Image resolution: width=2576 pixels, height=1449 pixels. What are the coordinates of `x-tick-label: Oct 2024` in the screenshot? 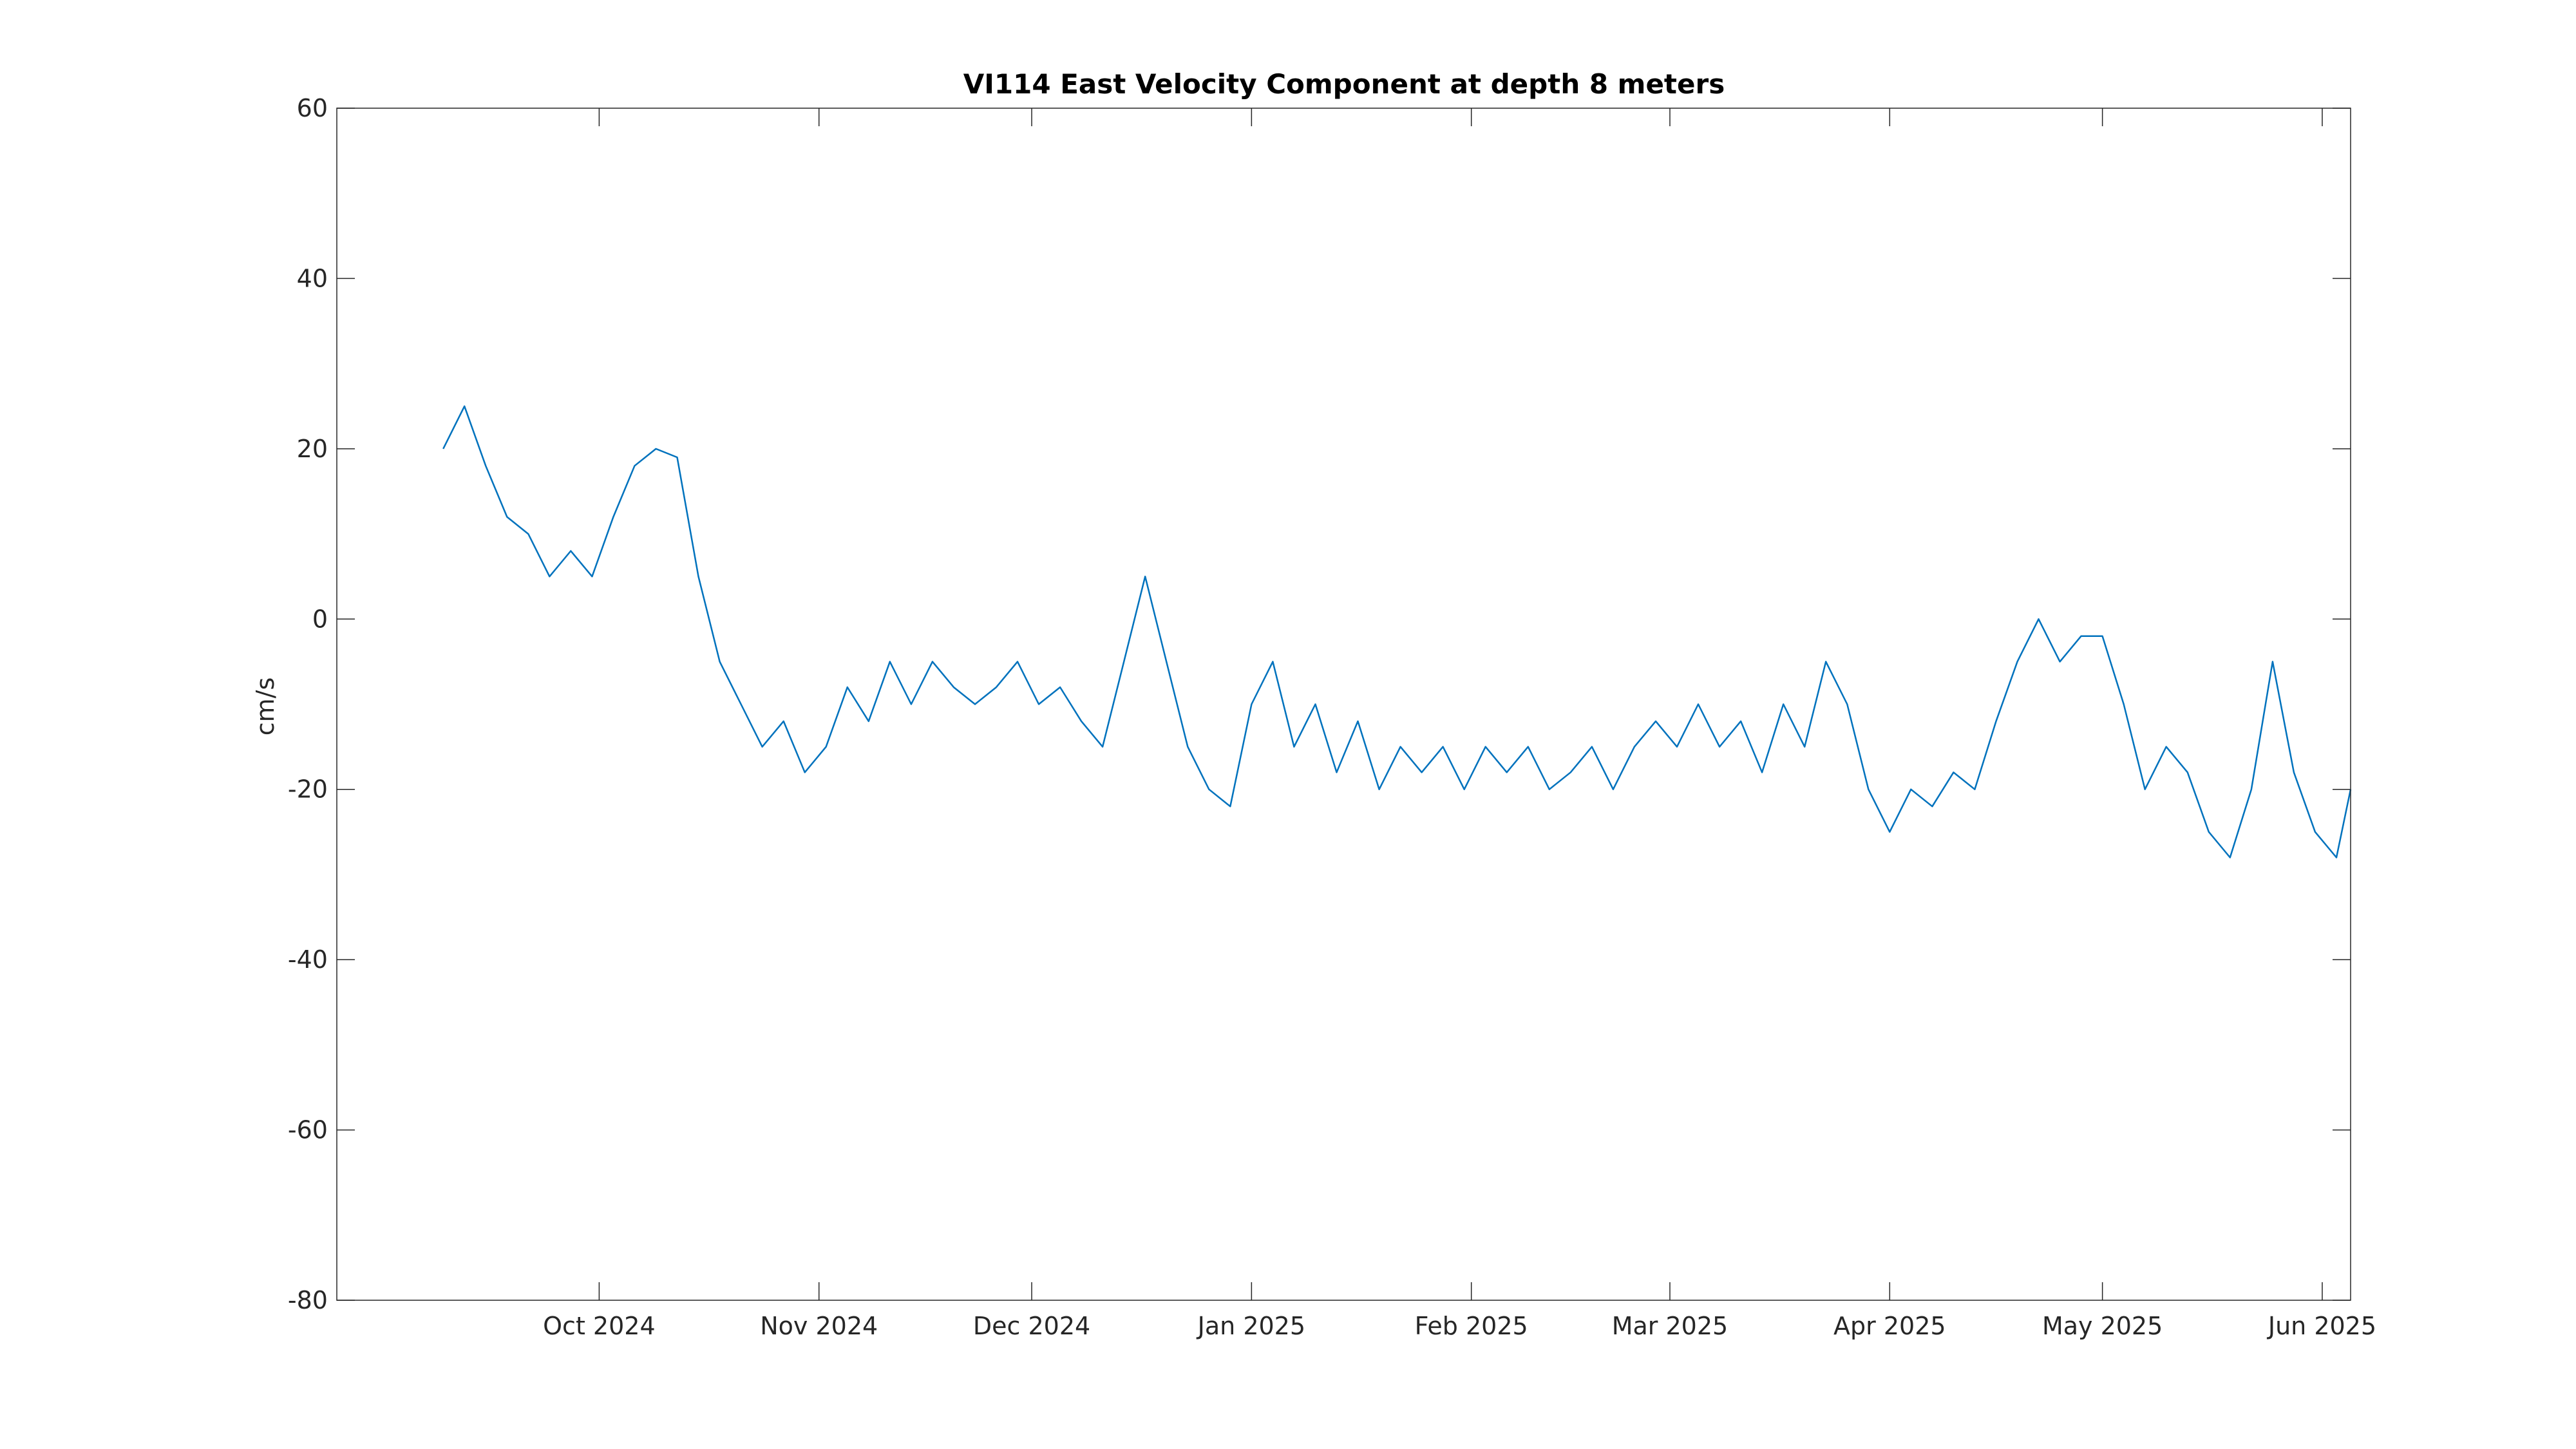 It's located at (599, 1326).